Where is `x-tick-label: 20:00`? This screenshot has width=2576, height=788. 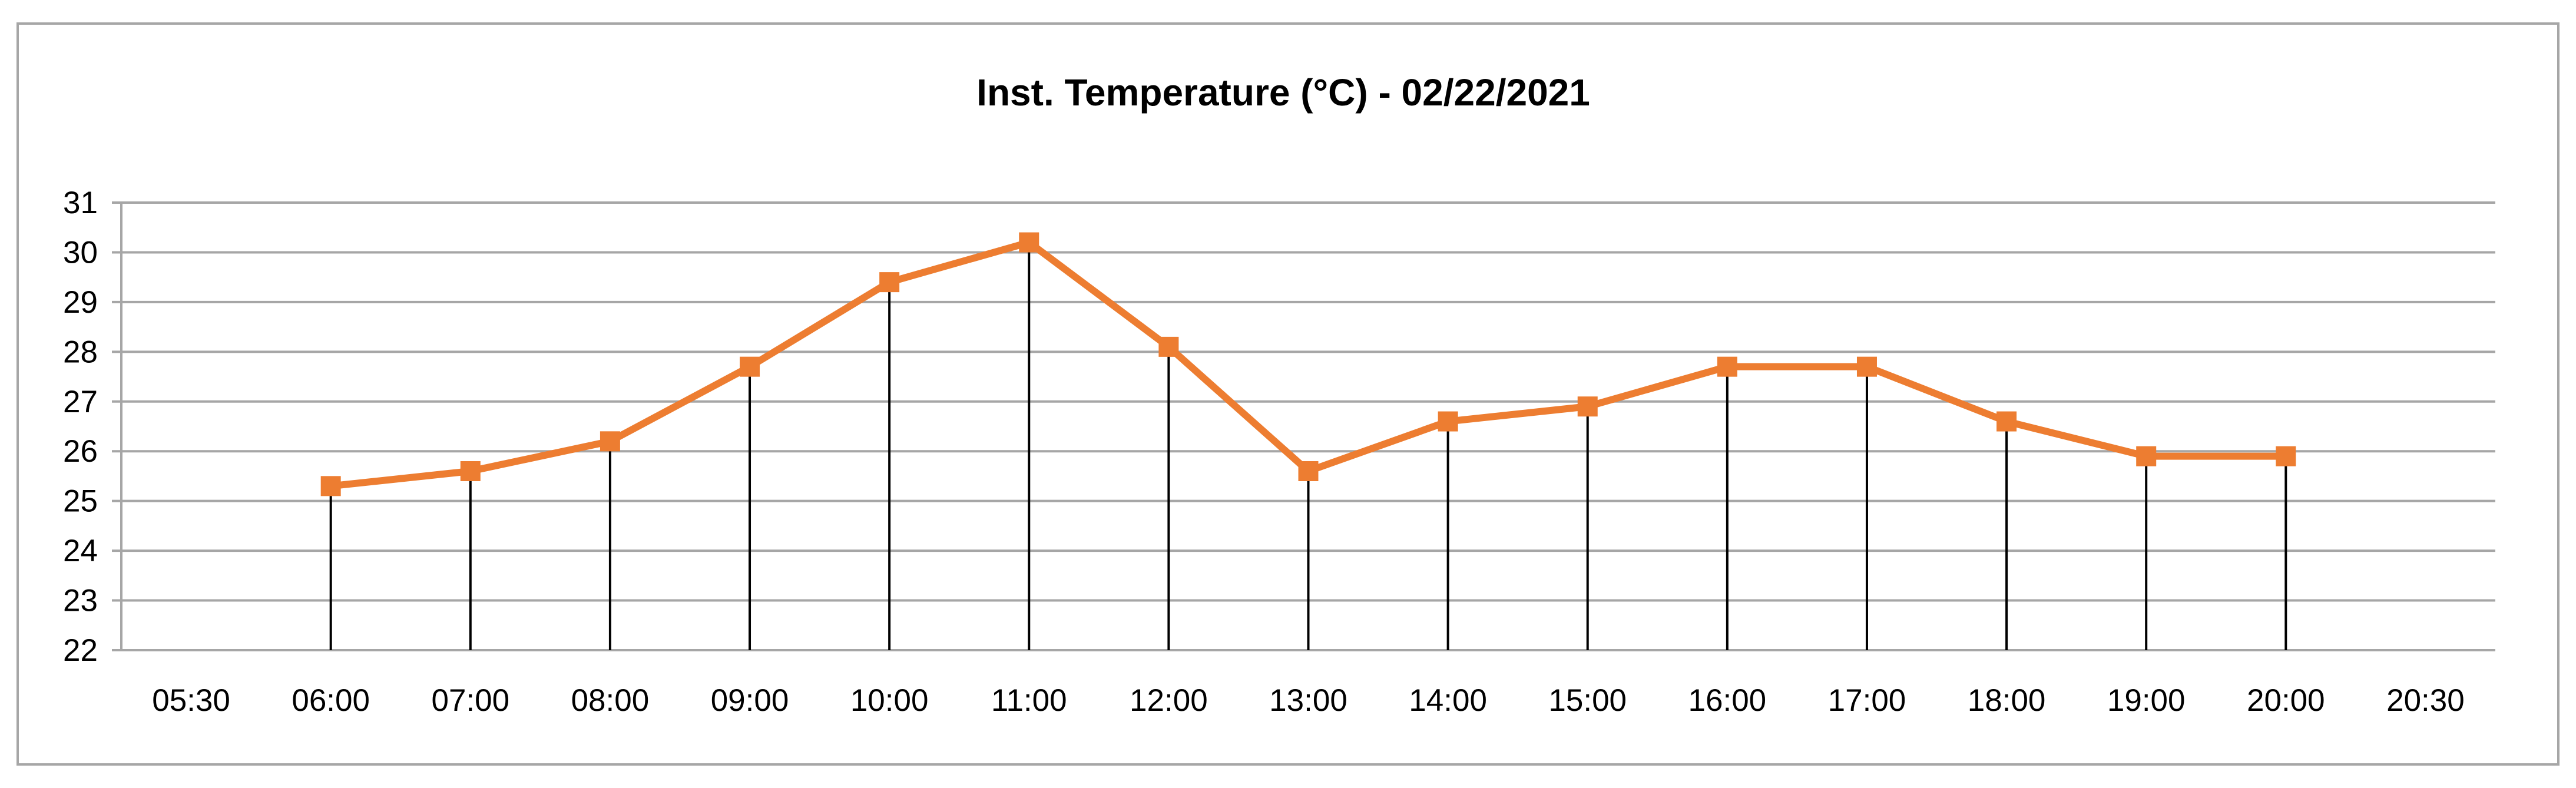 x-tick-label: 20:00 is located at coordinates (2286, 700).